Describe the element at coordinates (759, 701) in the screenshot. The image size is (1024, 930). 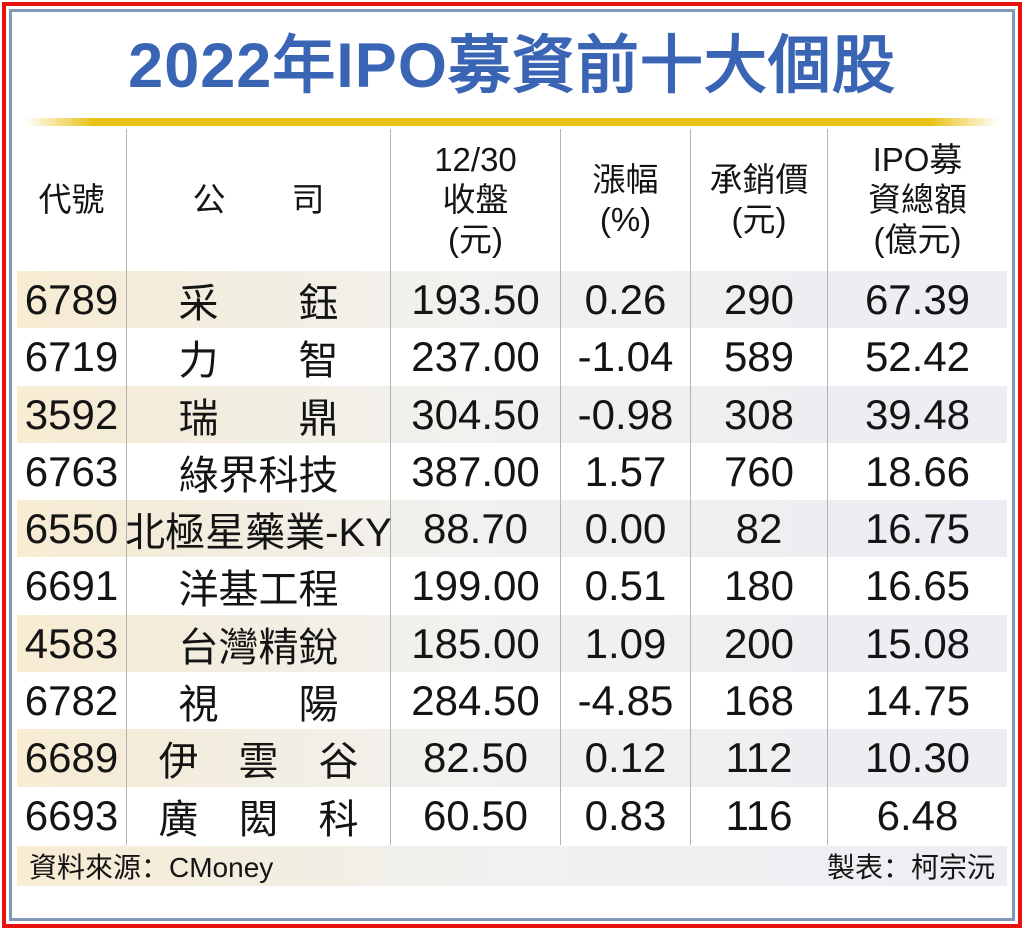
I see `cell-ipo-price: 168` at that location.